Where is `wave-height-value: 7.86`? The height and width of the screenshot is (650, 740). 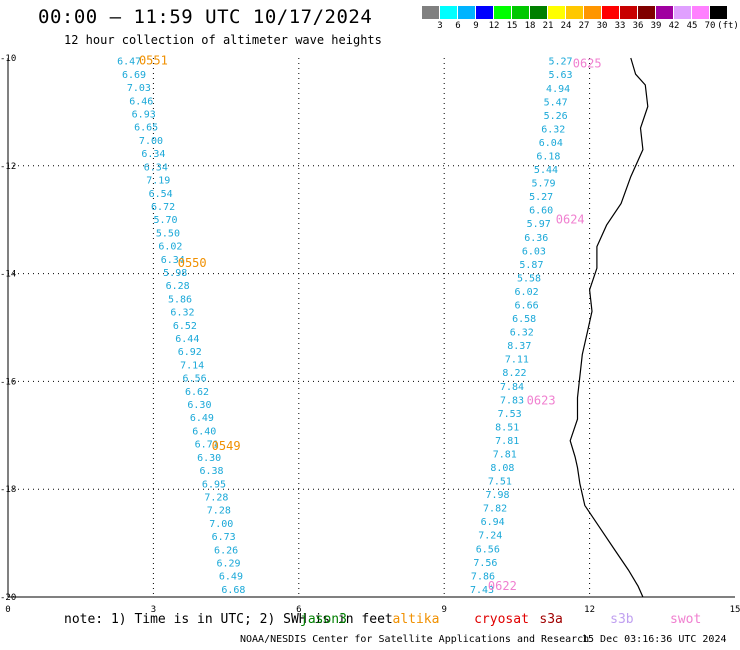 wave-height-value: 7.86 is located at coordinates (483, 576).